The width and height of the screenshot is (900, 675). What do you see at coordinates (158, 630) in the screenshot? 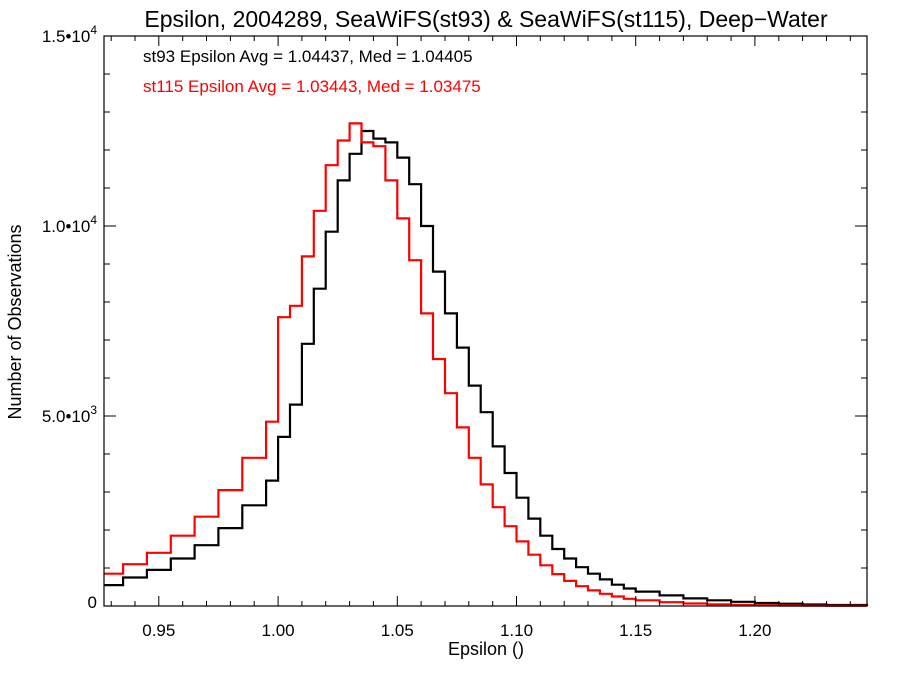
I see `x-tick-label: 0.95` at bounding box center [158, 630].